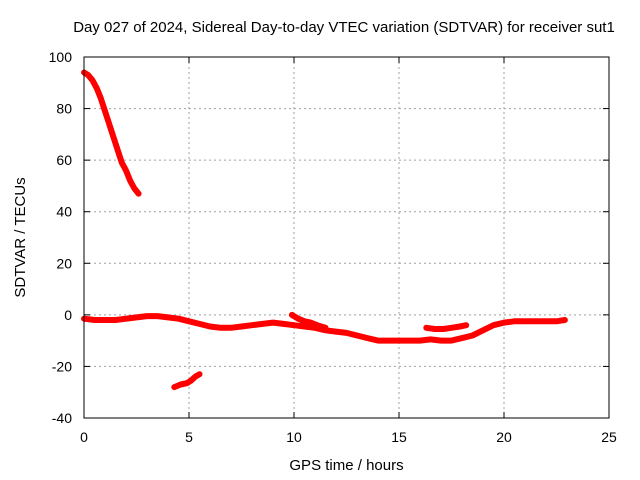 Image resolution: width=640 pixels, height=480 pixels. Describe the element at coordinates (62, 418) in the screenshot. I see `y-tick-label: -40` at that location.